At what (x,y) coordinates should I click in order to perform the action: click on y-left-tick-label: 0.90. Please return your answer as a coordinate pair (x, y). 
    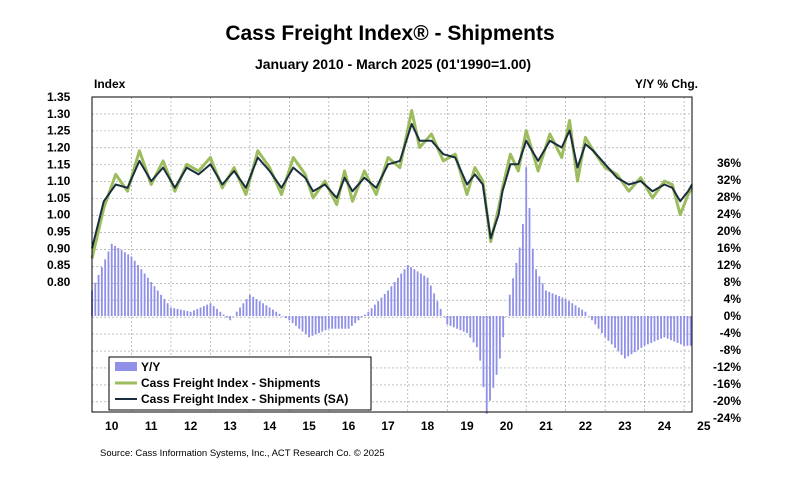
    Looking at the image, I should click on (59, 248).